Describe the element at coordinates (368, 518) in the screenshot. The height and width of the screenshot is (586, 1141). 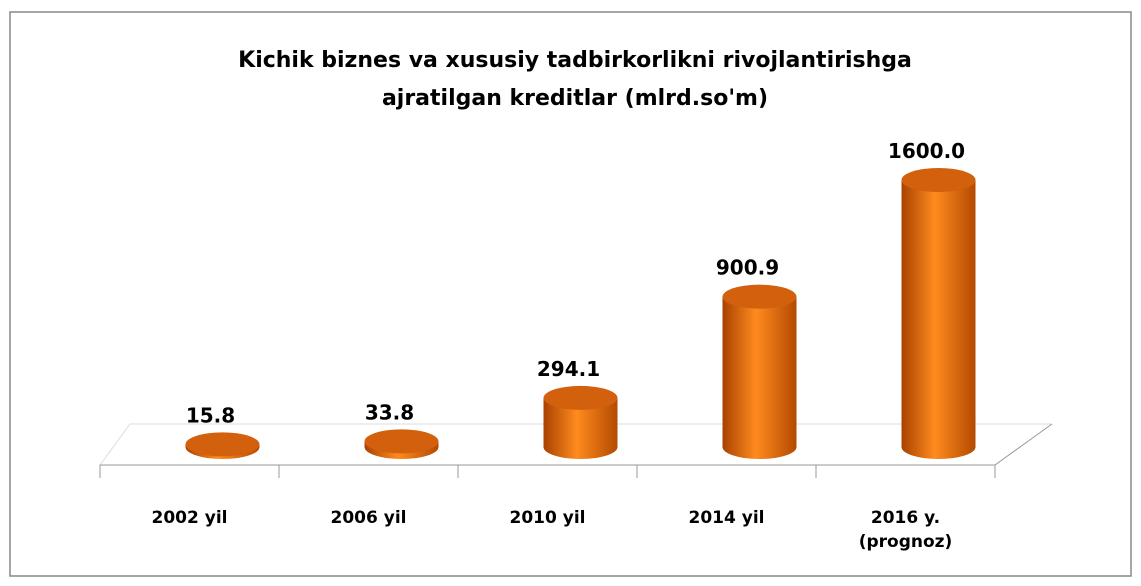
I see `x-tick-label: 2006 yil` at that location.